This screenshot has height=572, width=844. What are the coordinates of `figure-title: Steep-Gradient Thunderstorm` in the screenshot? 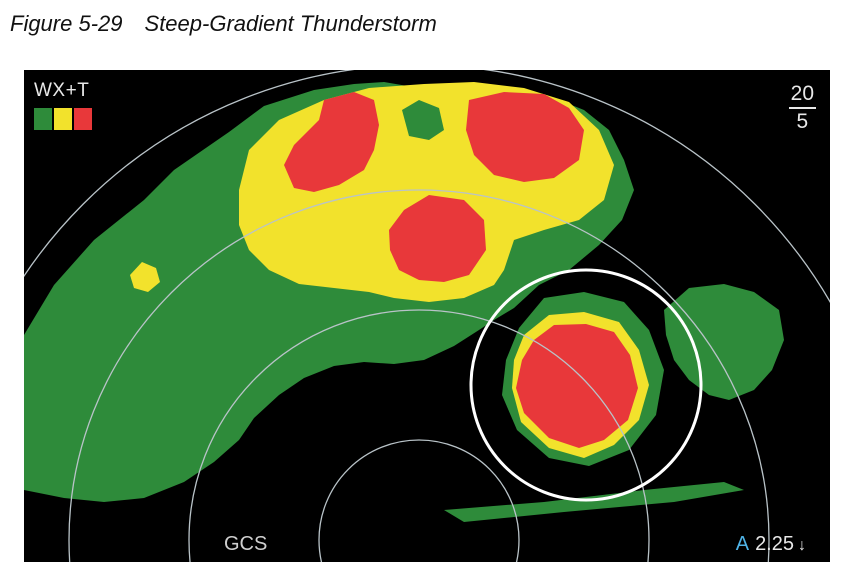 It's located at (290, 23).